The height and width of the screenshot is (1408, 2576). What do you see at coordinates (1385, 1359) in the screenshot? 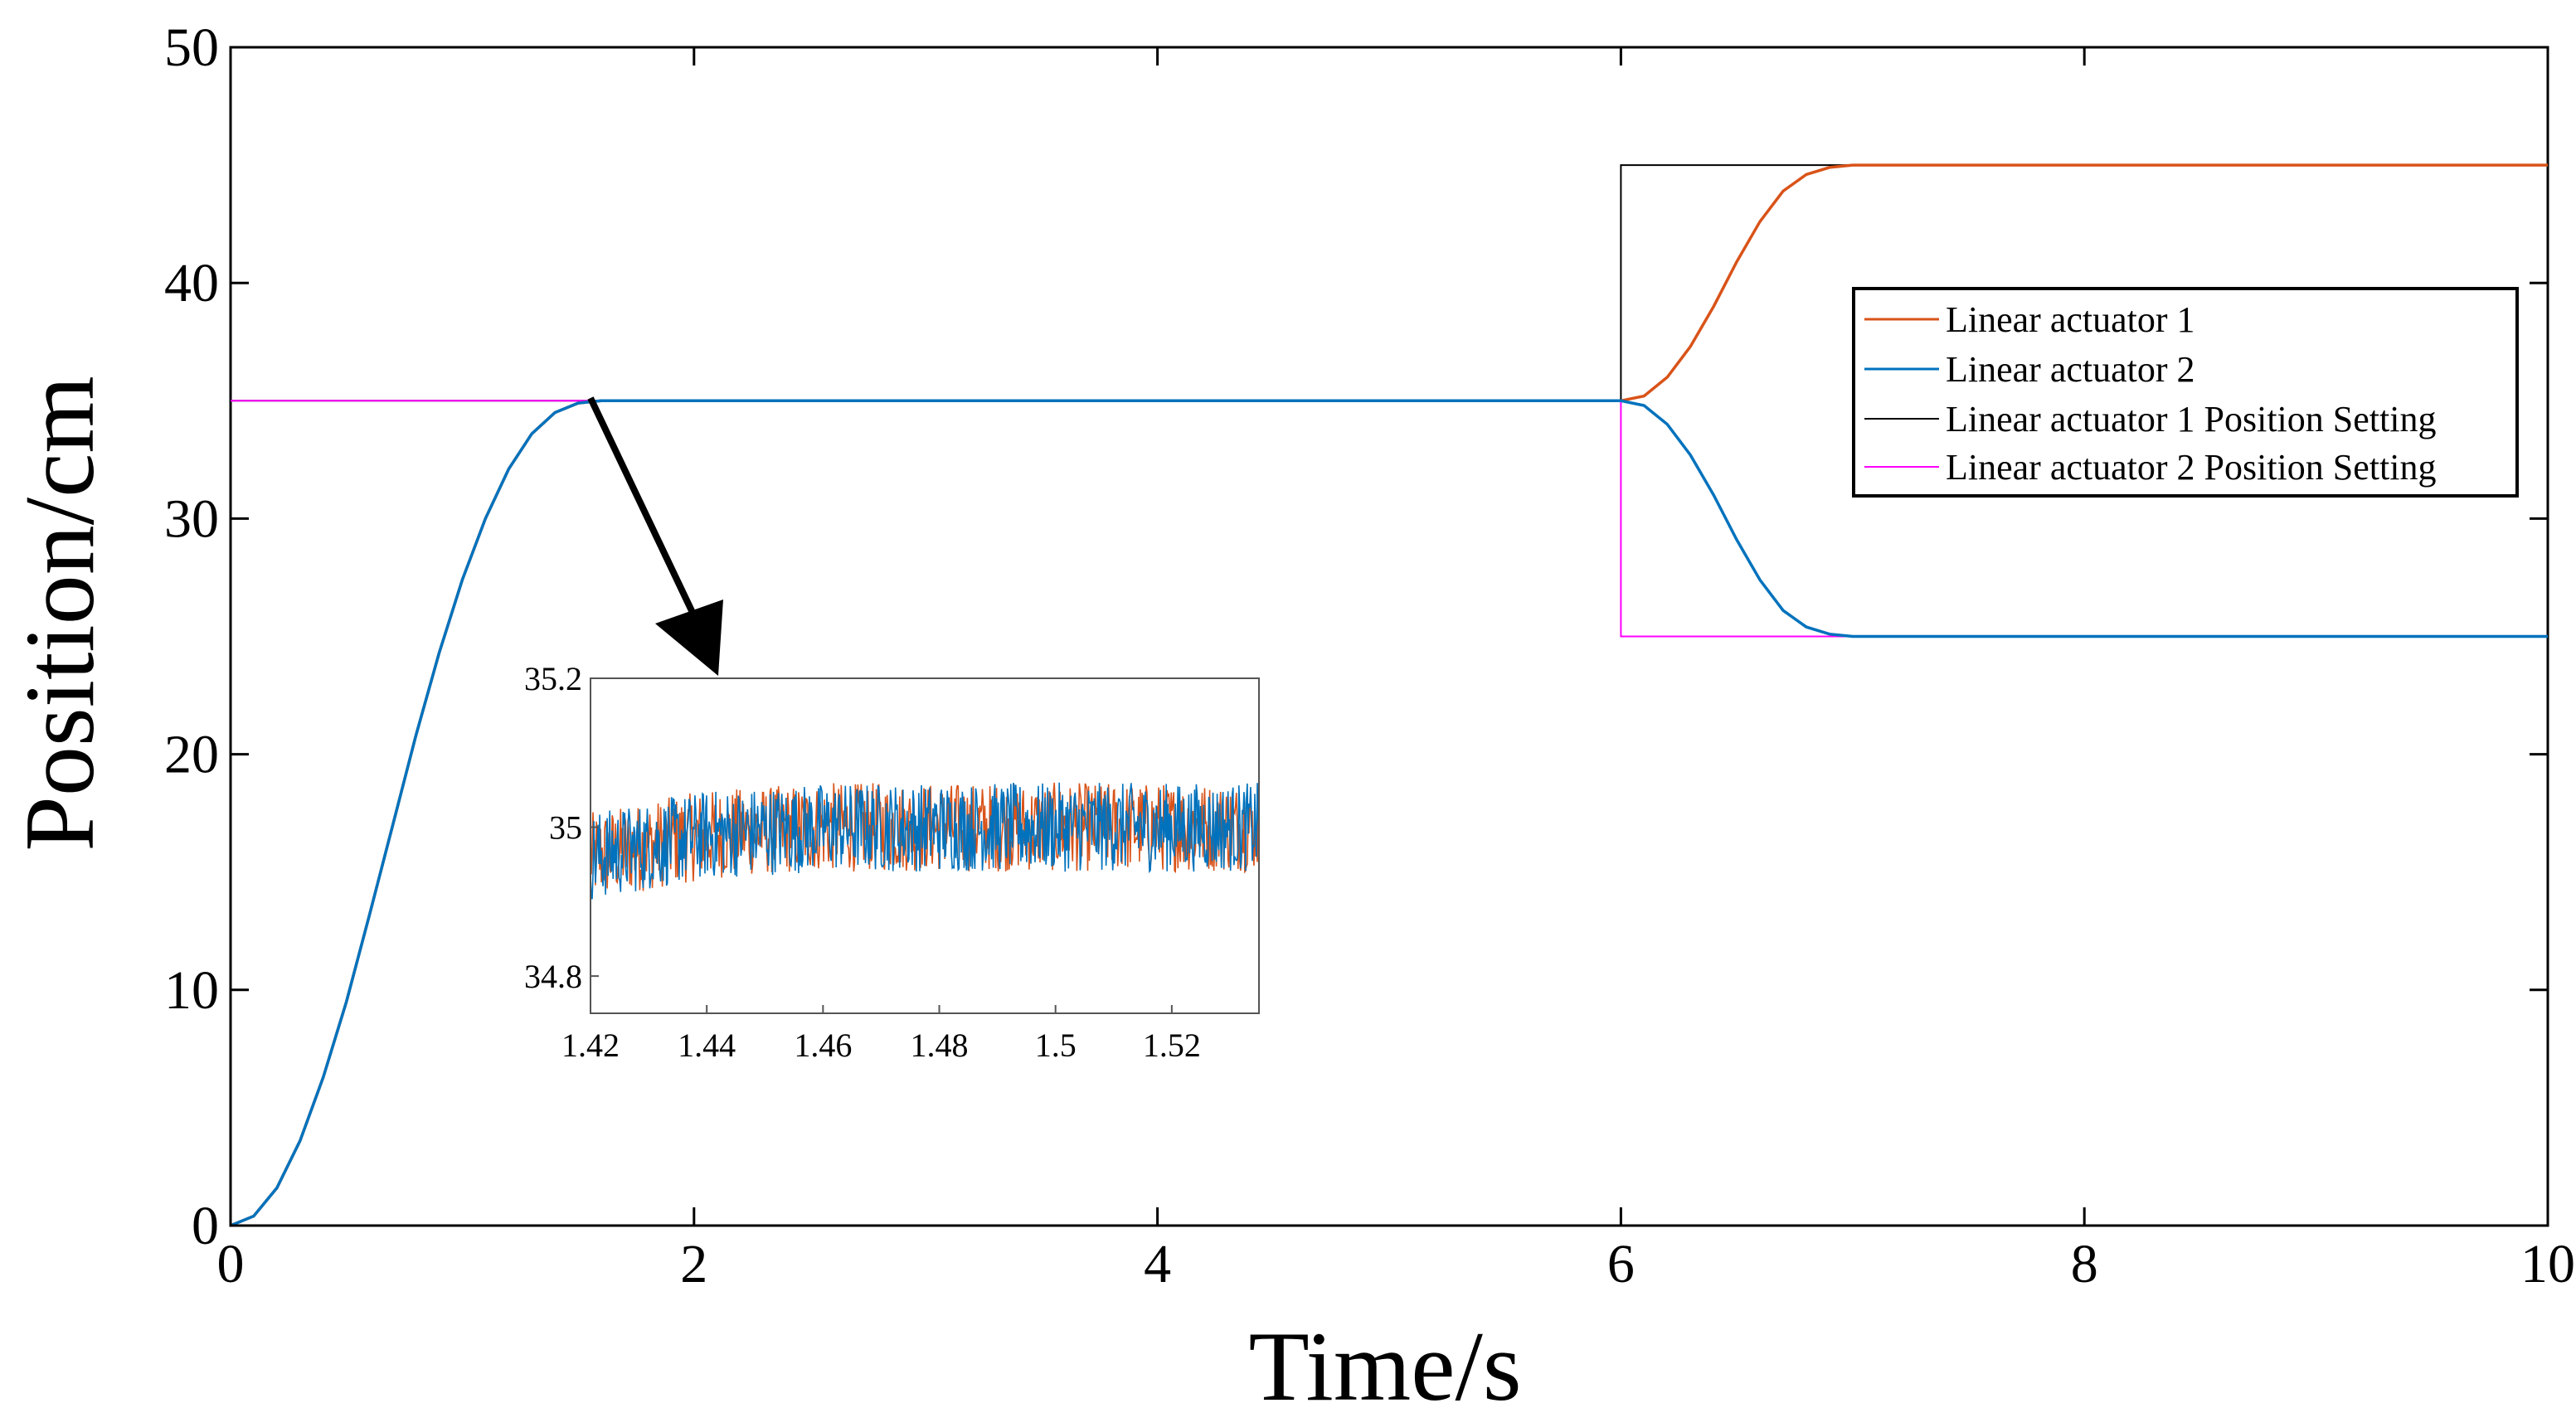
I see `x-axis-label: Time/s` at bounding box center [1385, 1359].